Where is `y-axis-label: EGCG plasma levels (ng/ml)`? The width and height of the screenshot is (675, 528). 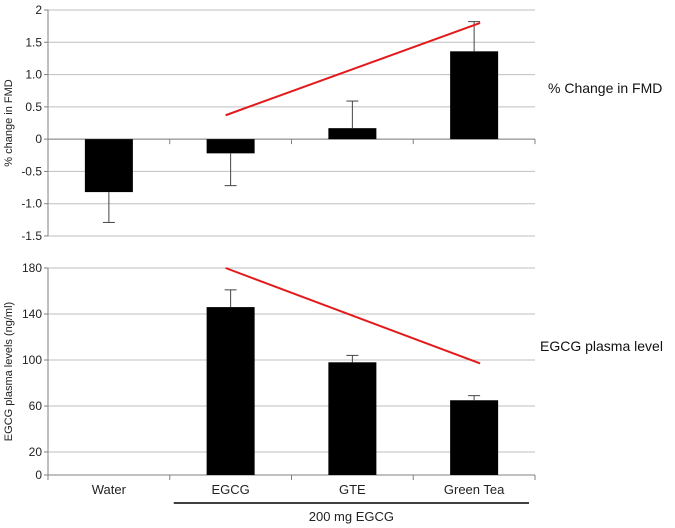 y-axis-label: EGCG plasma levels (ng/ml) is located at coordinates (9, 371).